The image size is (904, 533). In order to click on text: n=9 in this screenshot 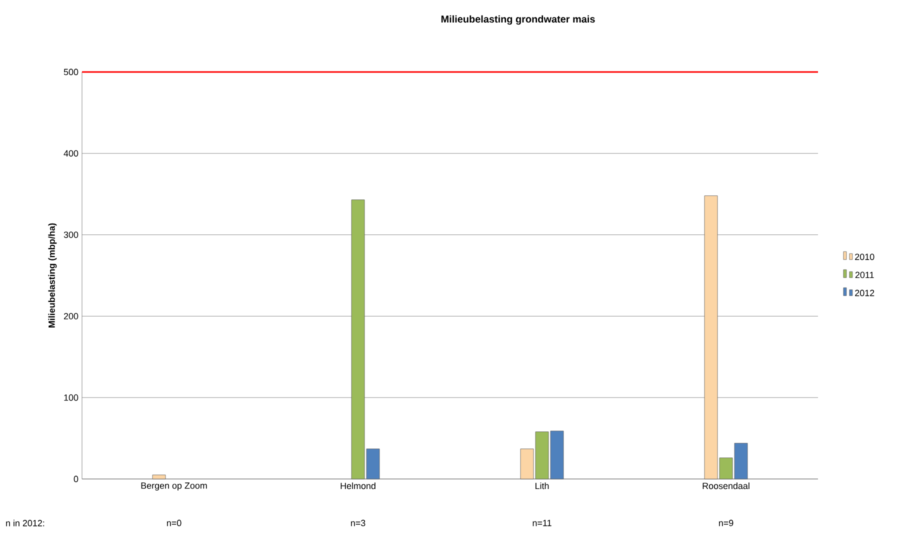, I will do `click(726, 523)`.